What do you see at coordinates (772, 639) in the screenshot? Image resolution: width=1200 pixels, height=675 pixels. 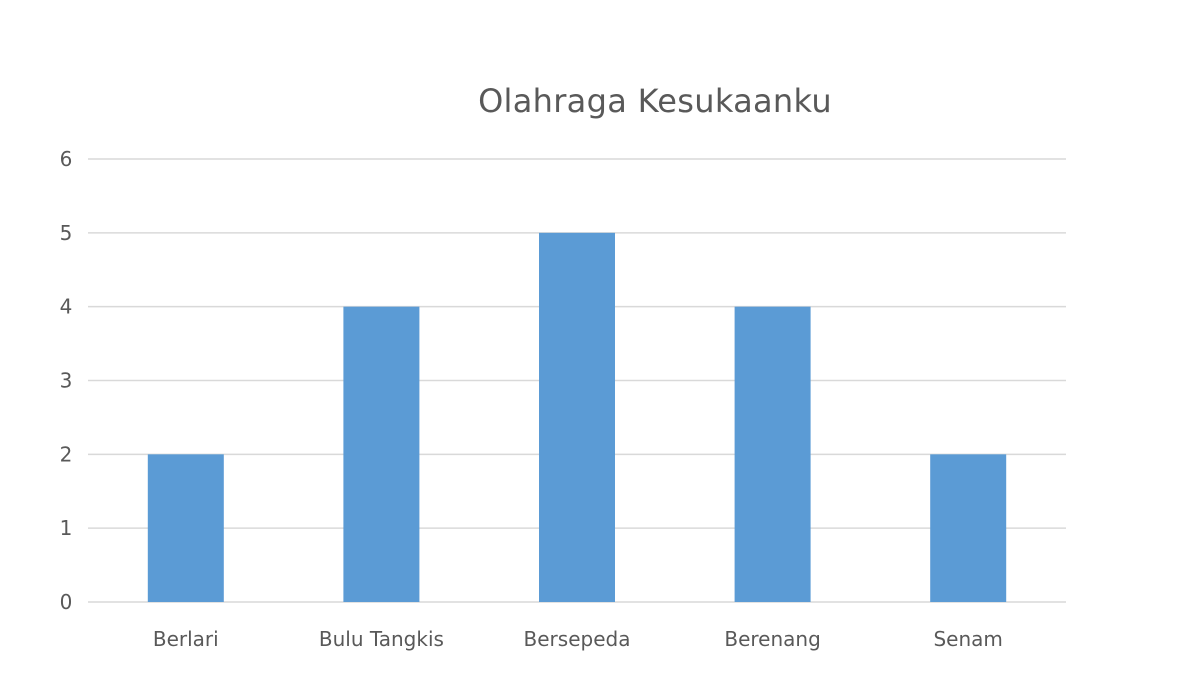 I see `x-tick-label: Berenang` at bounding box center [772, 639].